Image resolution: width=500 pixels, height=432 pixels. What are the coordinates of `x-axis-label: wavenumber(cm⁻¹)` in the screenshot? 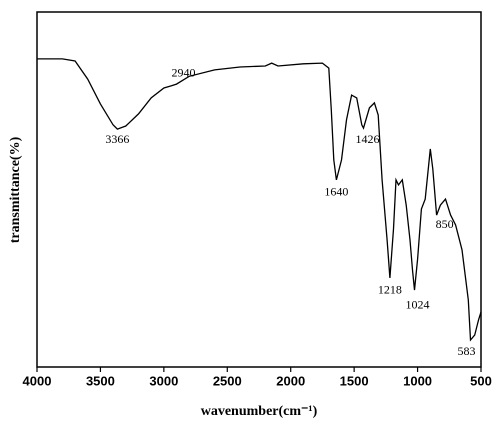 It's located at (259, 411).